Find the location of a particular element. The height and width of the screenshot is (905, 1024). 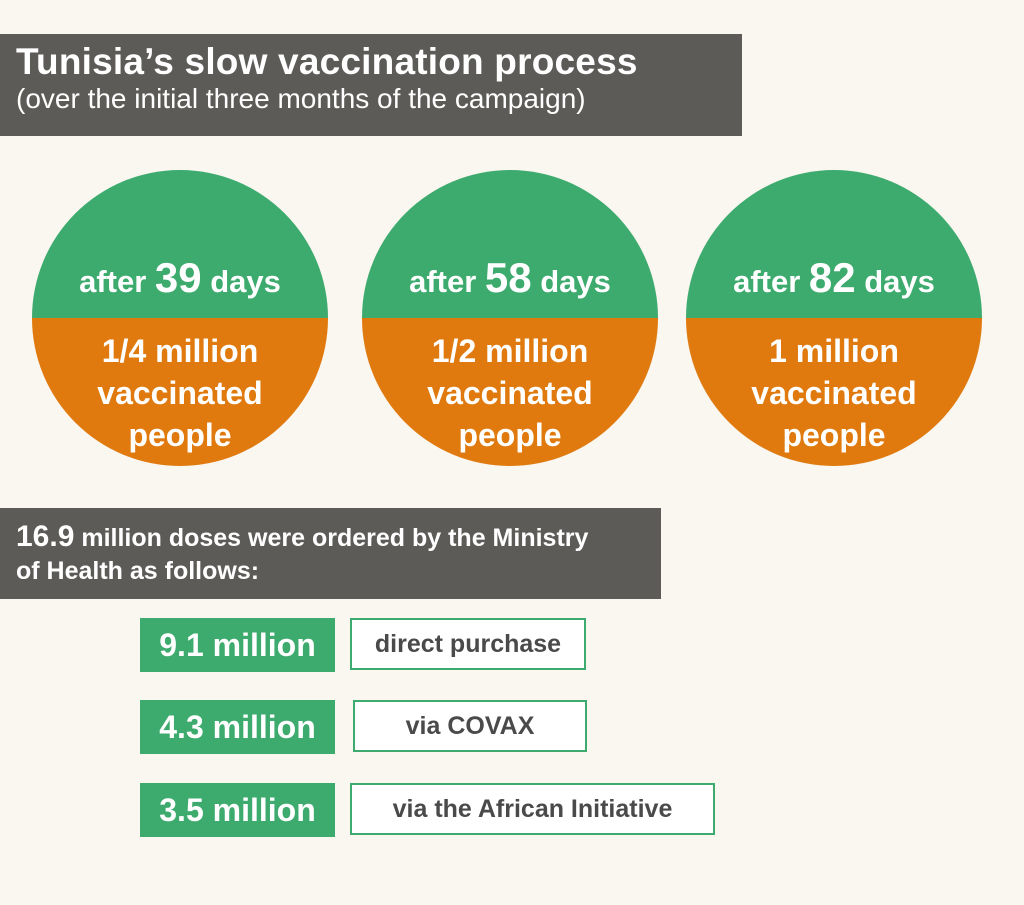

milestone-days-label: after 82 days is located at coordinates (834, 277).